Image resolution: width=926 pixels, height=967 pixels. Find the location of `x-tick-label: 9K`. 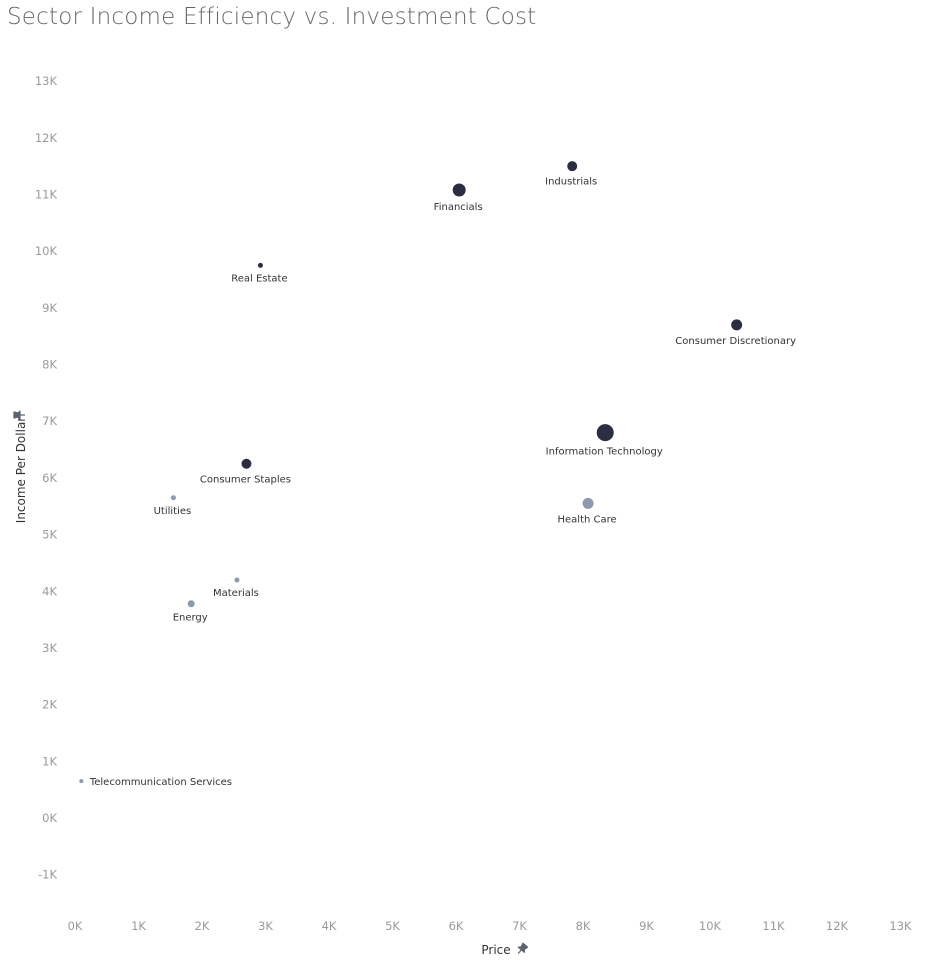

x-tick-label: 9K is located at coordinates (646, 926).